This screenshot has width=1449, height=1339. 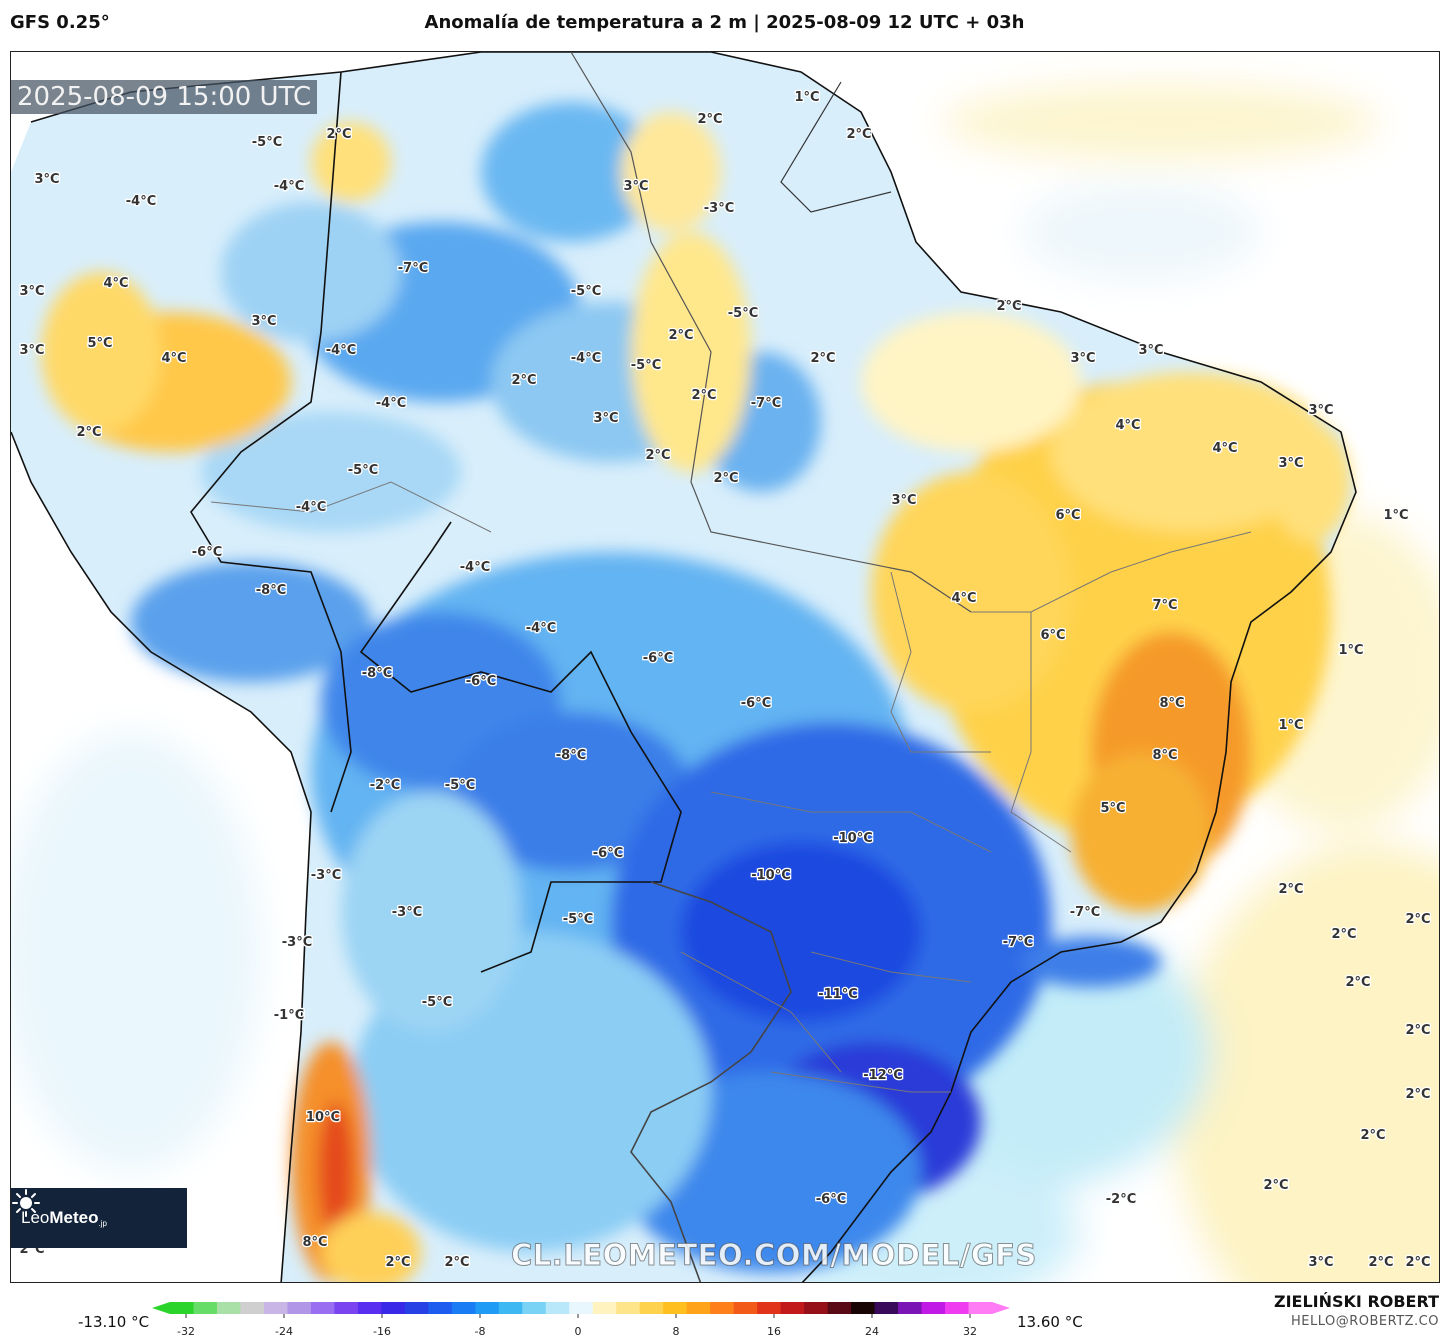 What do you see at coordinates (271, 590) in the screenshot?
I see `temperature-label: -8°C` at bounding box center [271, 590].